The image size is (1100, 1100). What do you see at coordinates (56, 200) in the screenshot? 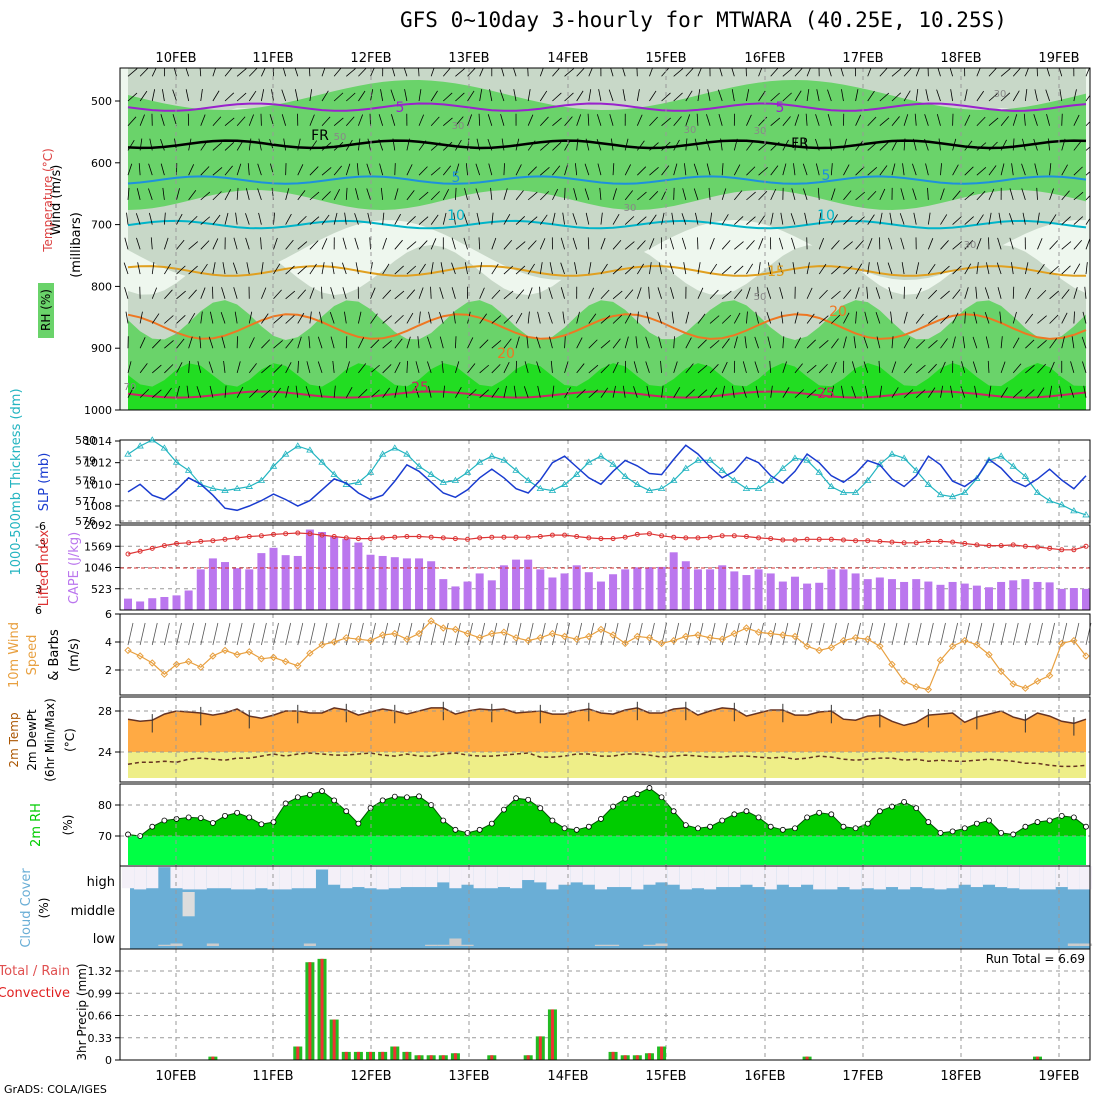
I see `wind-axis-label: Wind (m/s)` at bounding box center [56, 200].